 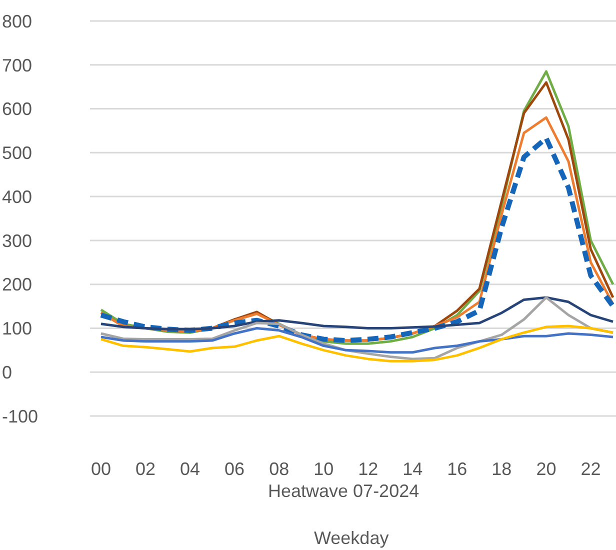 I want to click on y-tick-label: 700, so click(x=17, y=65).